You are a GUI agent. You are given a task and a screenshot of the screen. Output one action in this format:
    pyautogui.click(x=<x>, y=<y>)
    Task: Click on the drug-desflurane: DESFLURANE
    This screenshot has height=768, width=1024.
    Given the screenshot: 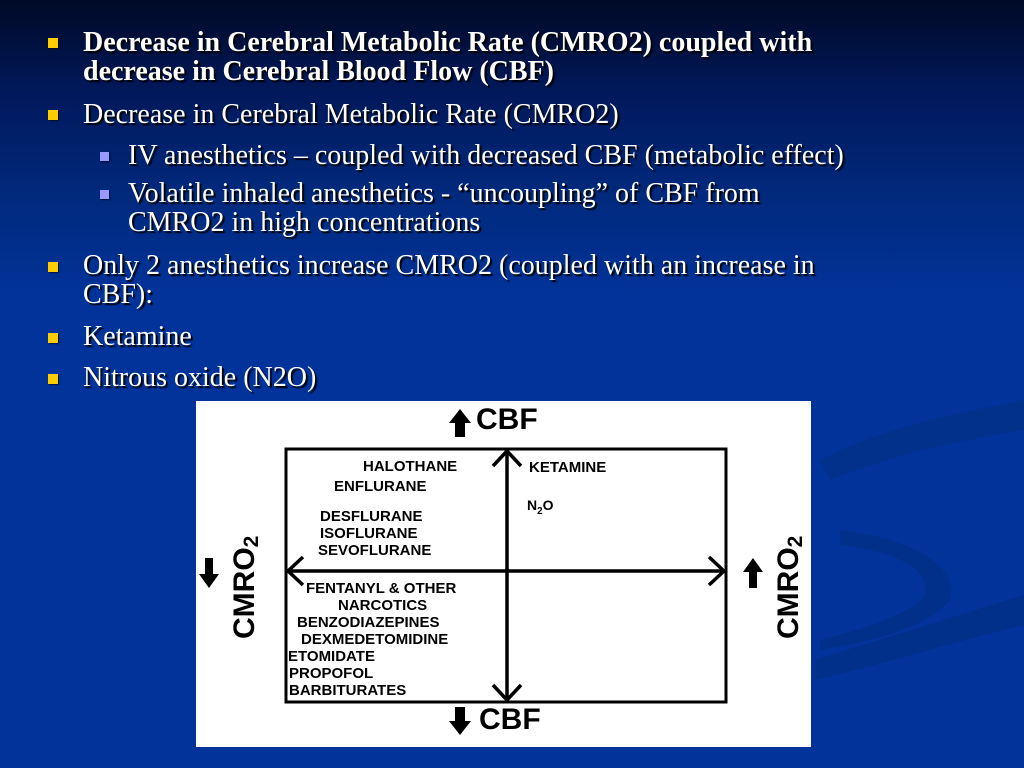 What is the action you would take?
    pyautogui.click(x=371, y=516)
    